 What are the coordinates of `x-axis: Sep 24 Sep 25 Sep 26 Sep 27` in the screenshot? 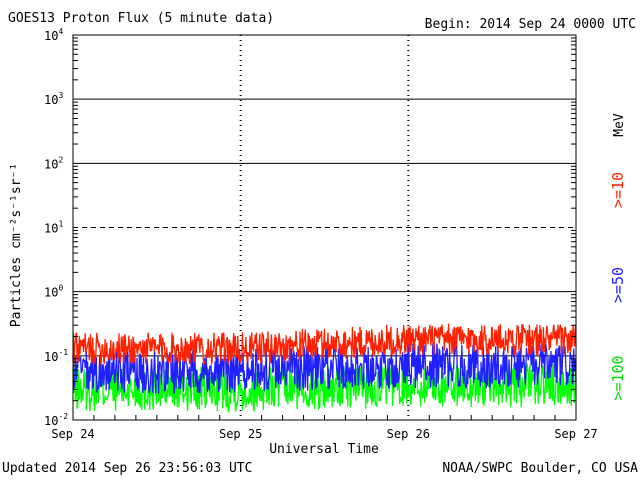 It's located at (324, 428).